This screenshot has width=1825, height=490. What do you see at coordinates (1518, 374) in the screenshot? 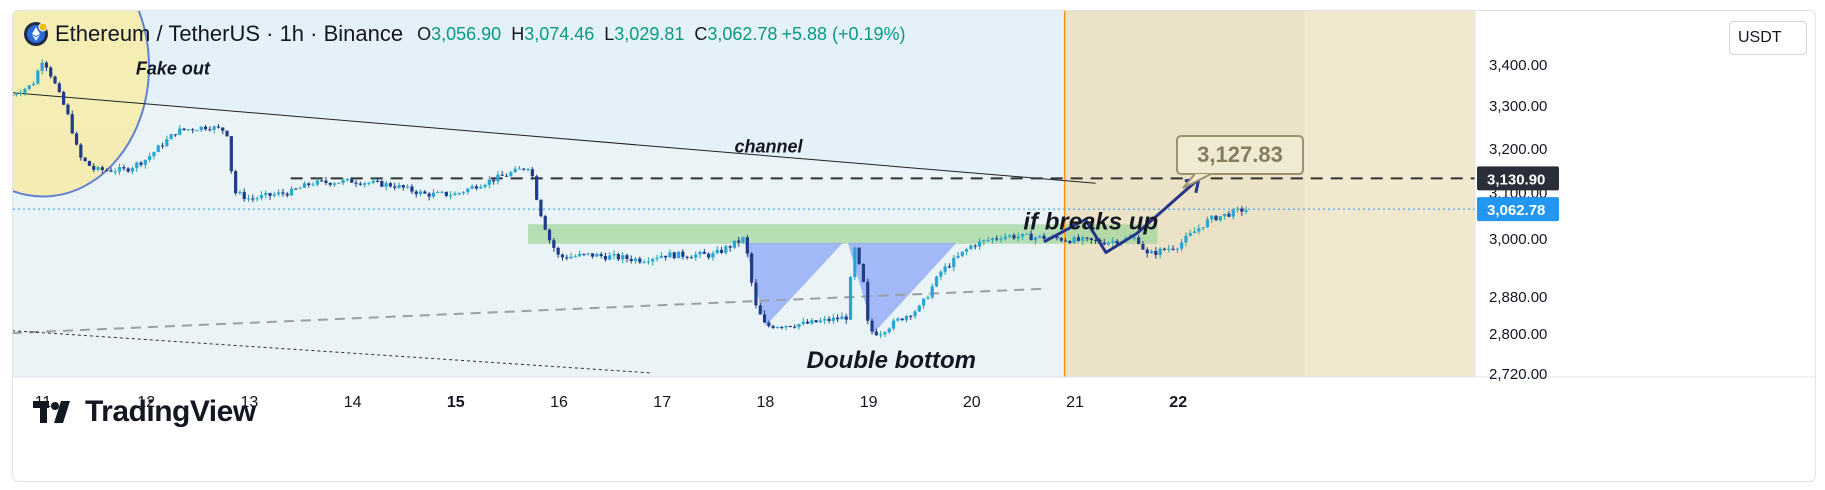
I see `y-tick-label: 2,720.00` at bounding box center [1518, 374].